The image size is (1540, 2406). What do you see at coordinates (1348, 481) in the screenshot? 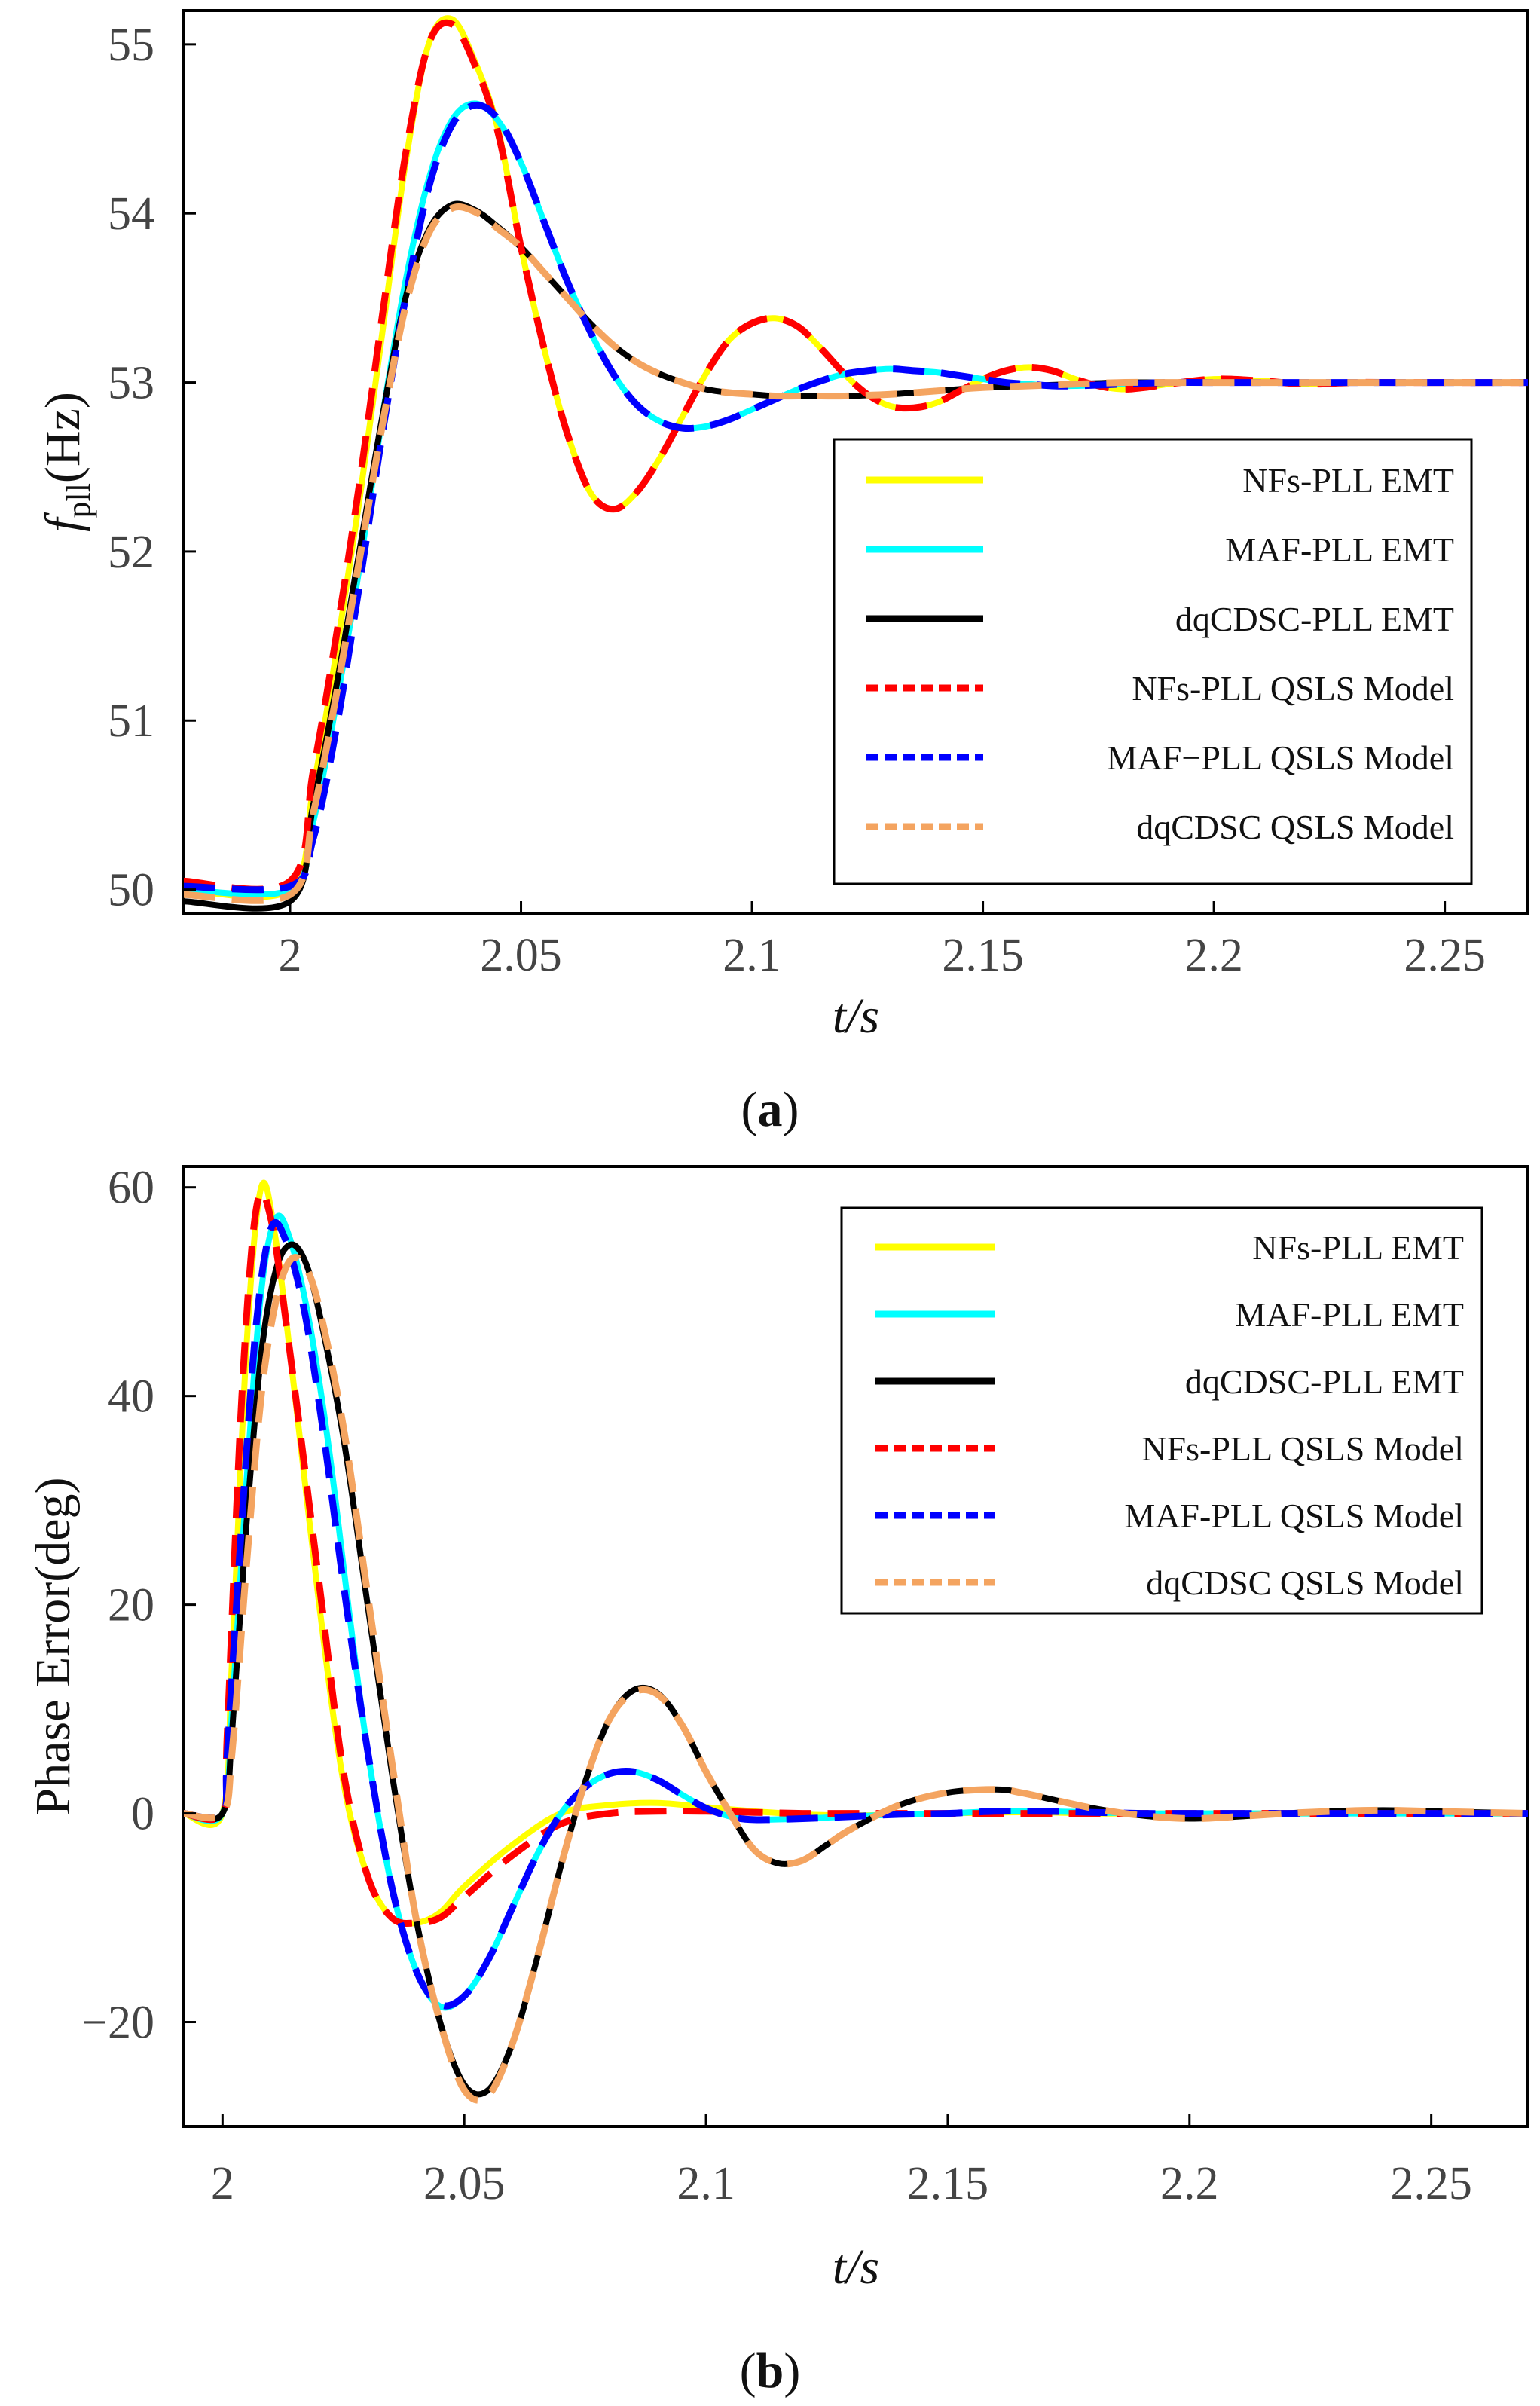
I see `chart-a-legend-label-0: NFs-PLL EMT` at bounding box center [1348, 481].